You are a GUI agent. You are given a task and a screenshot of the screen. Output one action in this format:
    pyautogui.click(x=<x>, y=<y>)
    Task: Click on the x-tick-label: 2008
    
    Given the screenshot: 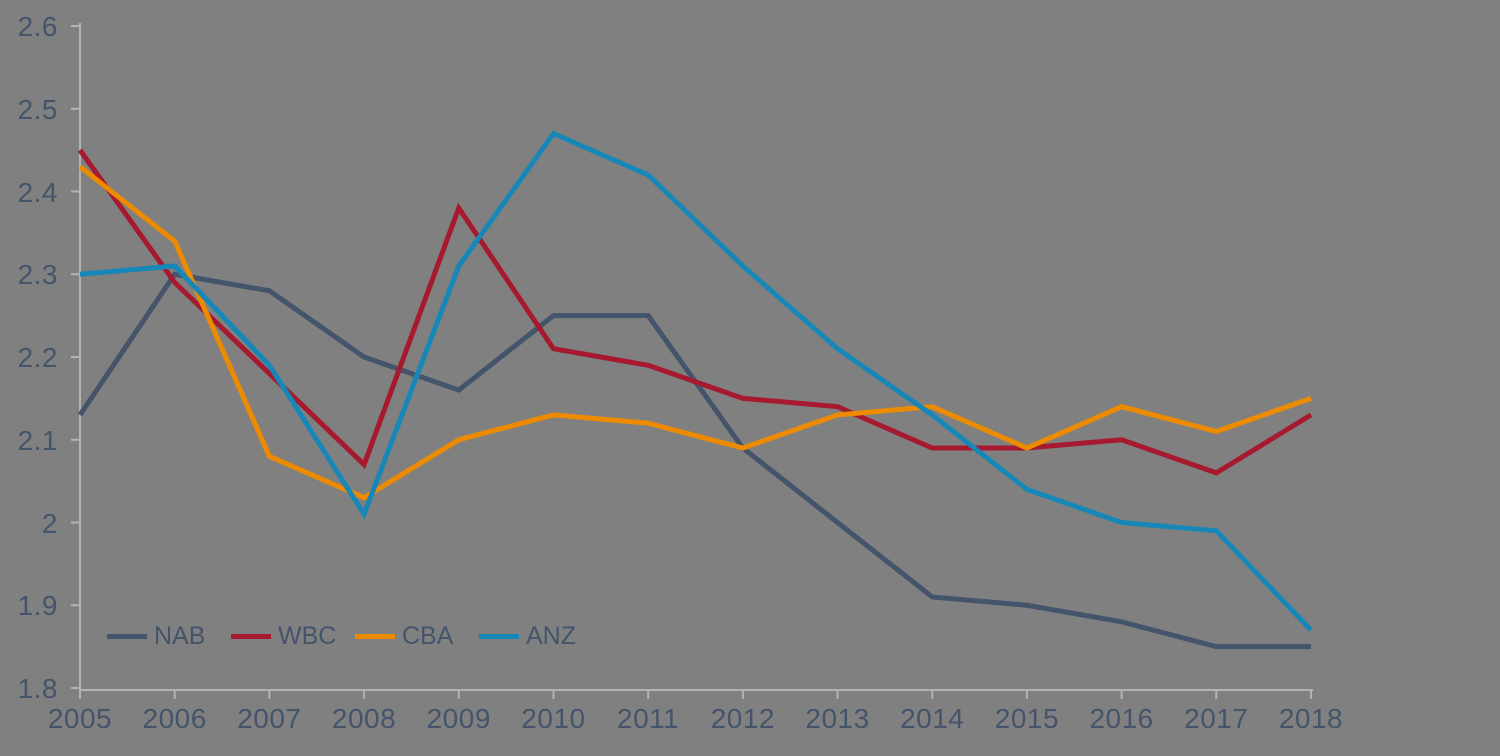 What is the action you would take?
    pyautogui.click(x=364, y=718)
    